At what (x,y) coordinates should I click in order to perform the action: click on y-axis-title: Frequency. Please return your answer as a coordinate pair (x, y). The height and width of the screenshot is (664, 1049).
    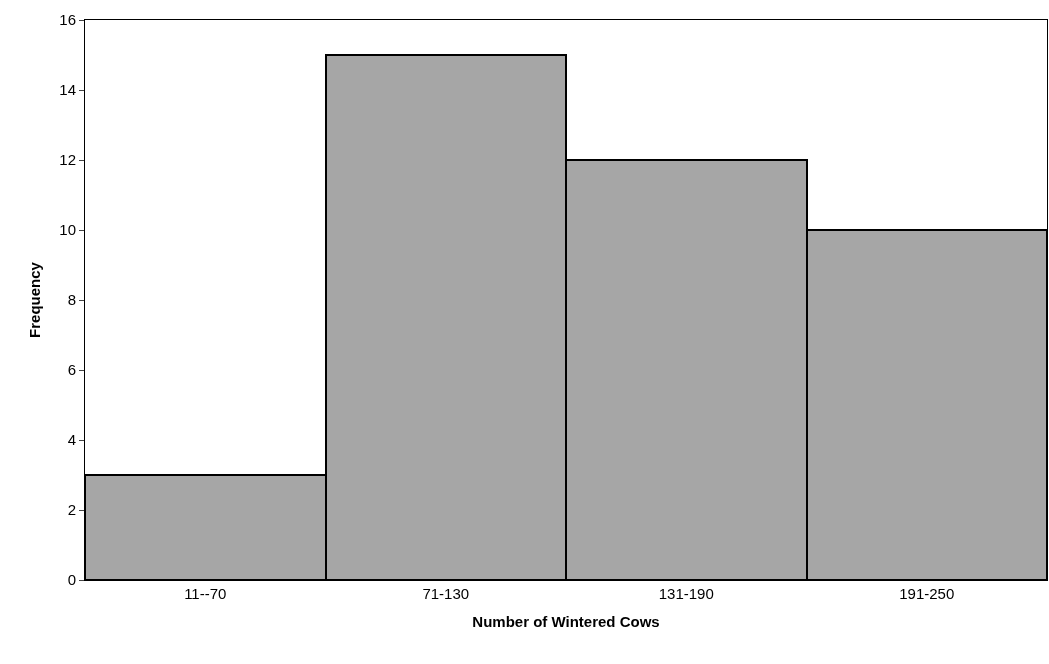
    Looking at the image, I should click on (34, 299).